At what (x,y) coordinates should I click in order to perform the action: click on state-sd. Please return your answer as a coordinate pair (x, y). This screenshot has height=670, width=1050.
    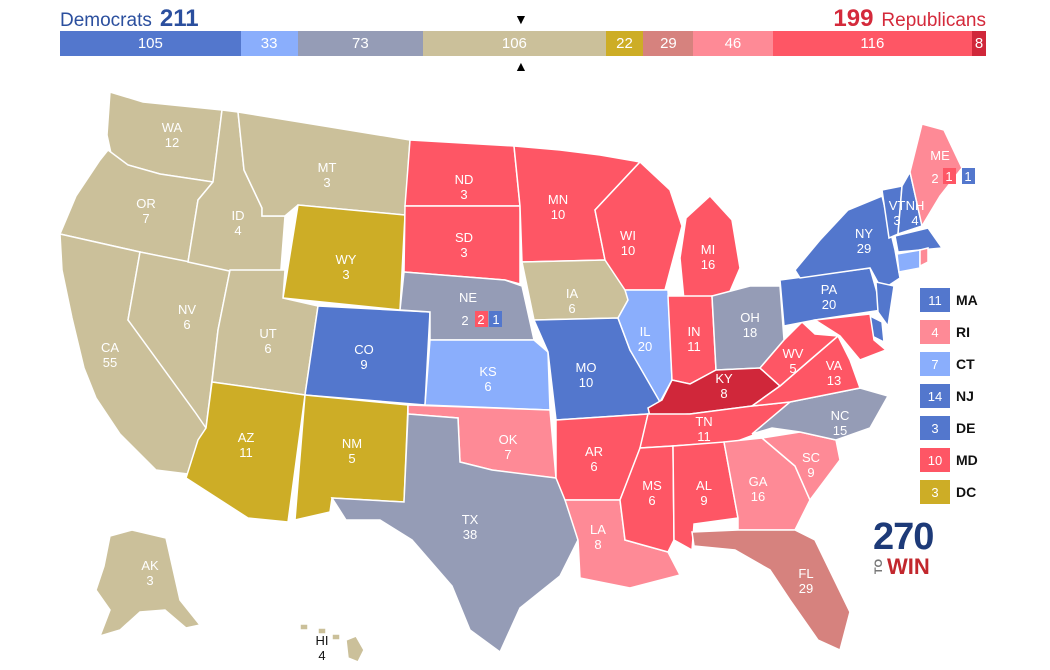
    Looking at the image, I should click on (462, 245).